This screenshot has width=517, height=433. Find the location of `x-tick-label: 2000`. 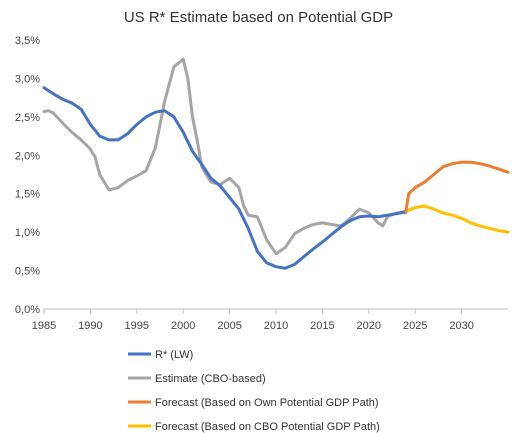

x-tick-label: 2000 is located at coordinates (183, 326).